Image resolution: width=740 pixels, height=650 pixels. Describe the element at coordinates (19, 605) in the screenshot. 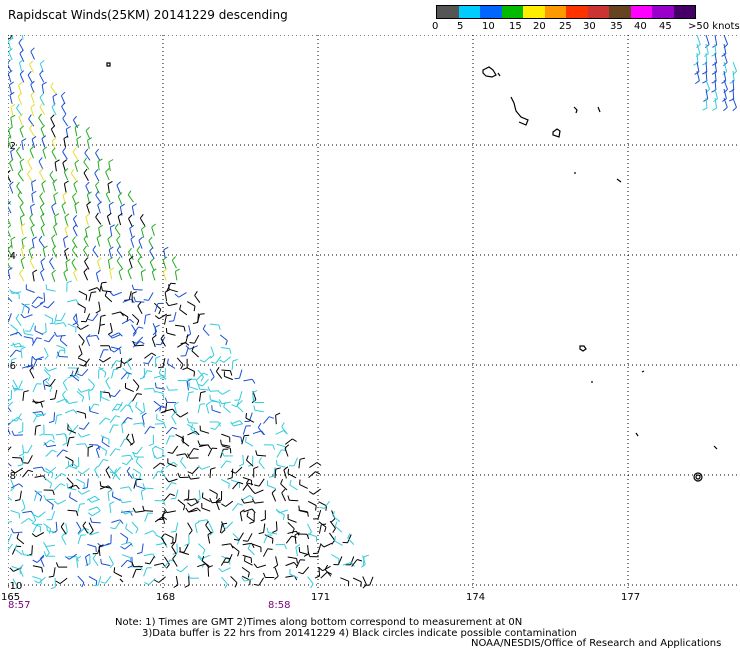

I see `time-label-start: 8:57` at that location.